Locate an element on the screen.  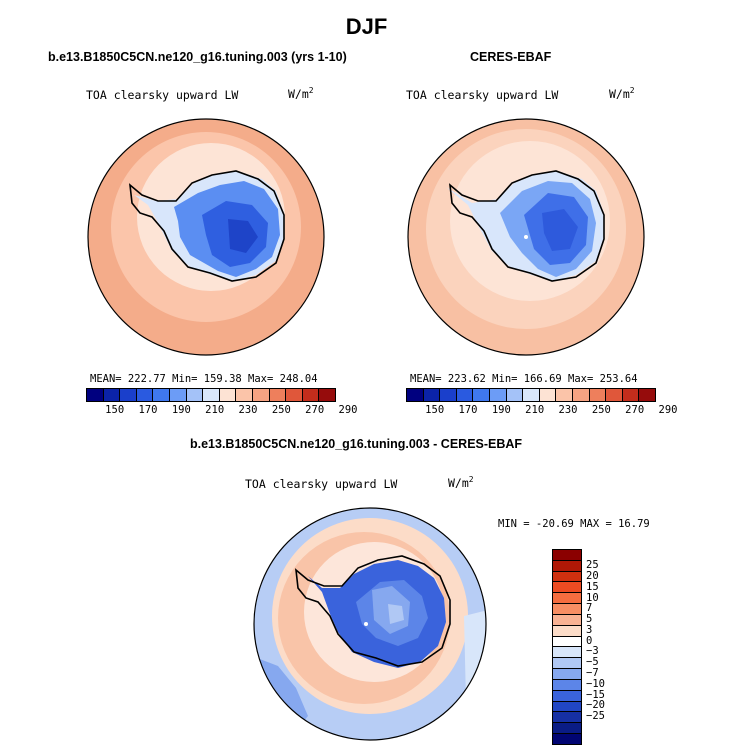
diff-polar-map is located at coordinates (370, 624).